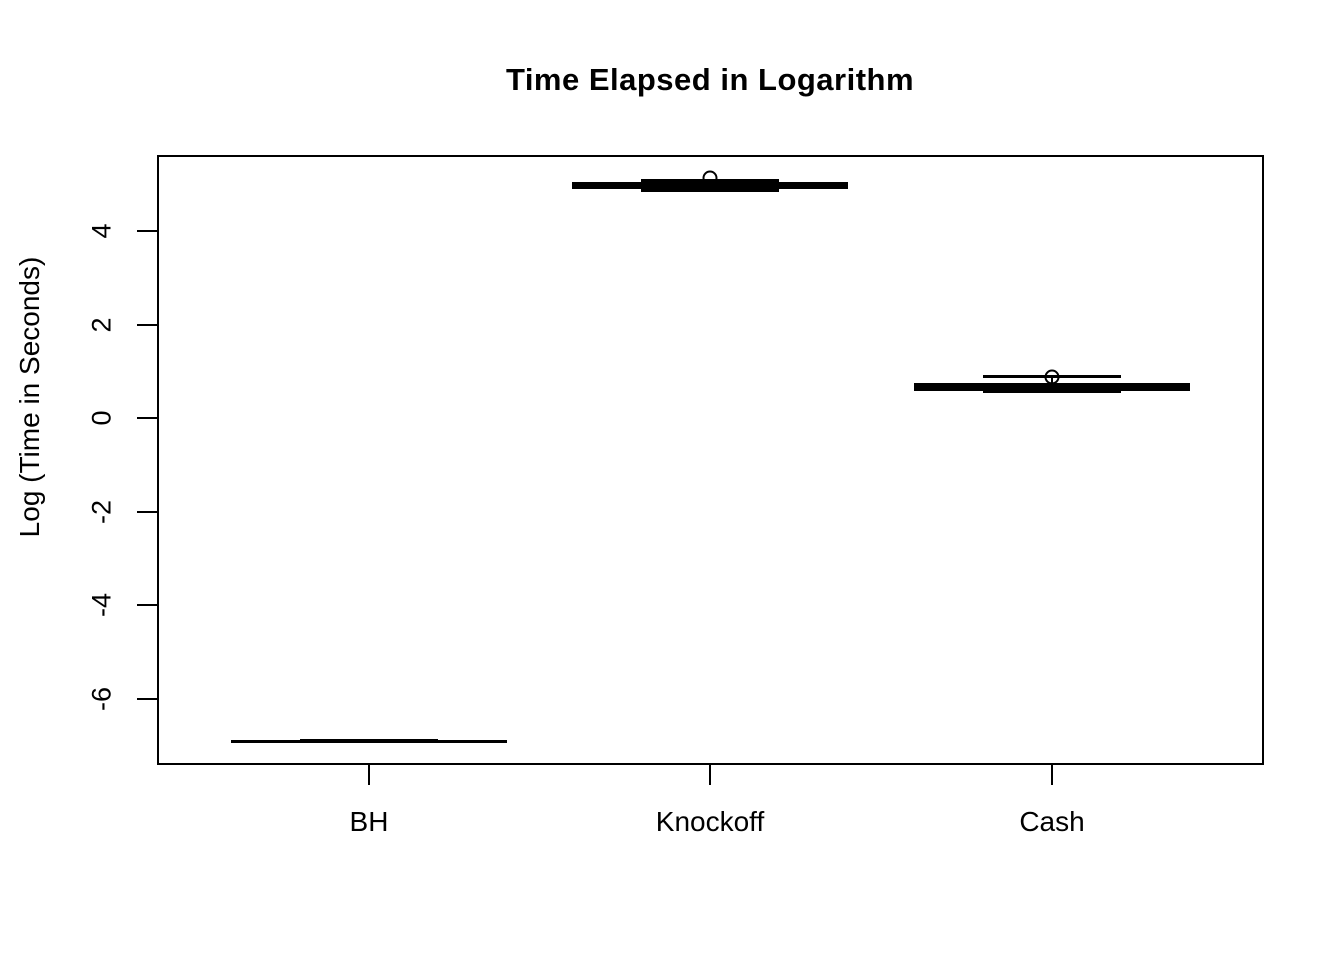 This screenshot has width=1344, height=960. What do you see at coordinates (710, 821) in the screenshot?
I see `x-axis-category-label: Knockoff` at bounding box center [710, 821].